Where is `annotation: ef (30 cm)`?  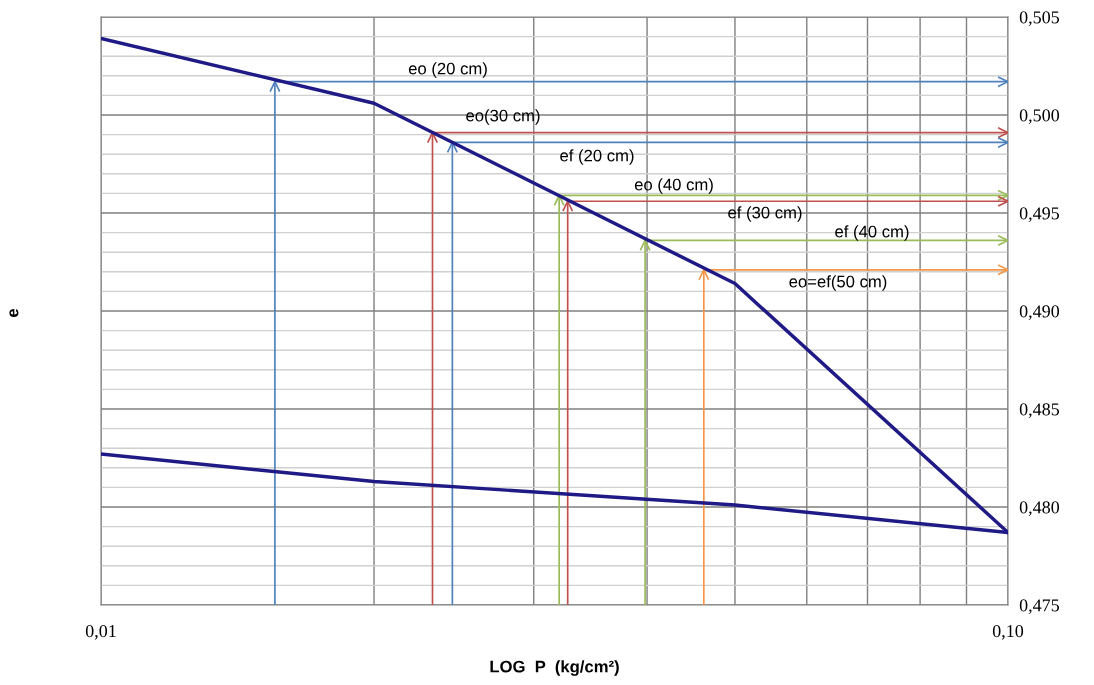 annotation: ef (30 cm) is located at coordinates (765, 214).